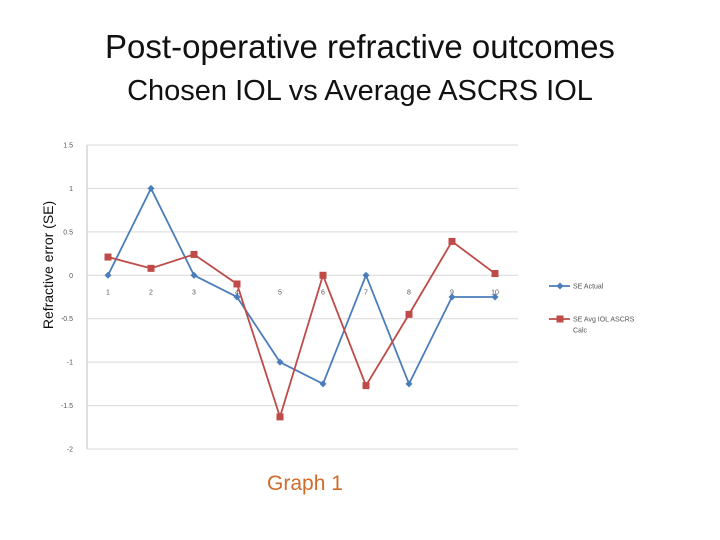 The width and height of the screenshot is (720, 540). Describe the element at coordinates (108, 292) in the screenshot. I see `x-tick-label: 1` at that location.